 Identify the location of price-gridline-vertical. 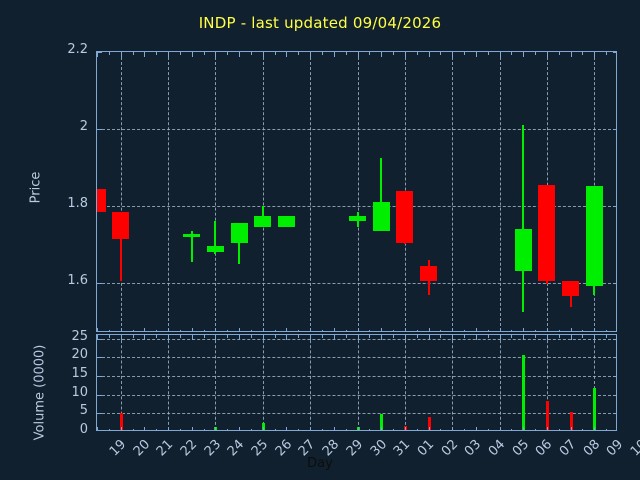
(500, 191).